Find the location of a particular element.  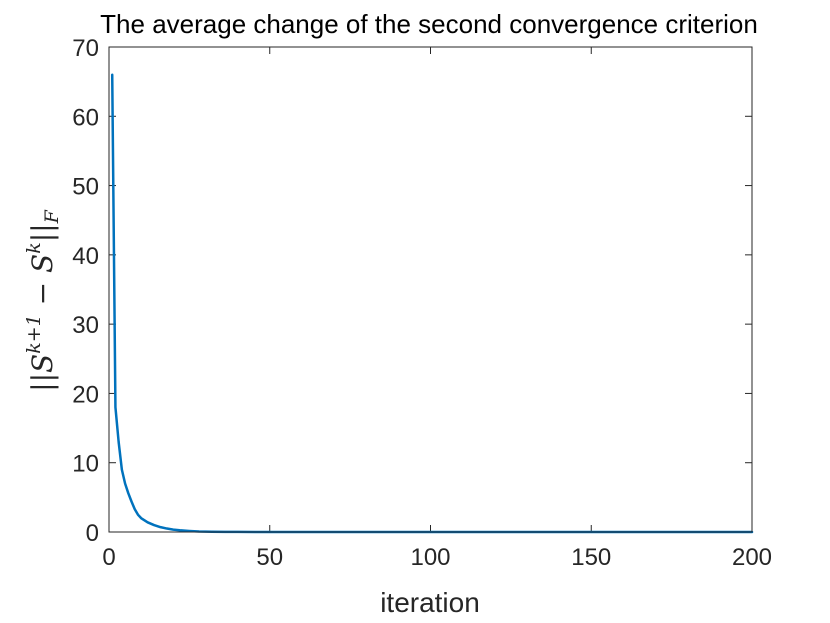

x-tick-label: 50 is located at coordinates (269, 557).